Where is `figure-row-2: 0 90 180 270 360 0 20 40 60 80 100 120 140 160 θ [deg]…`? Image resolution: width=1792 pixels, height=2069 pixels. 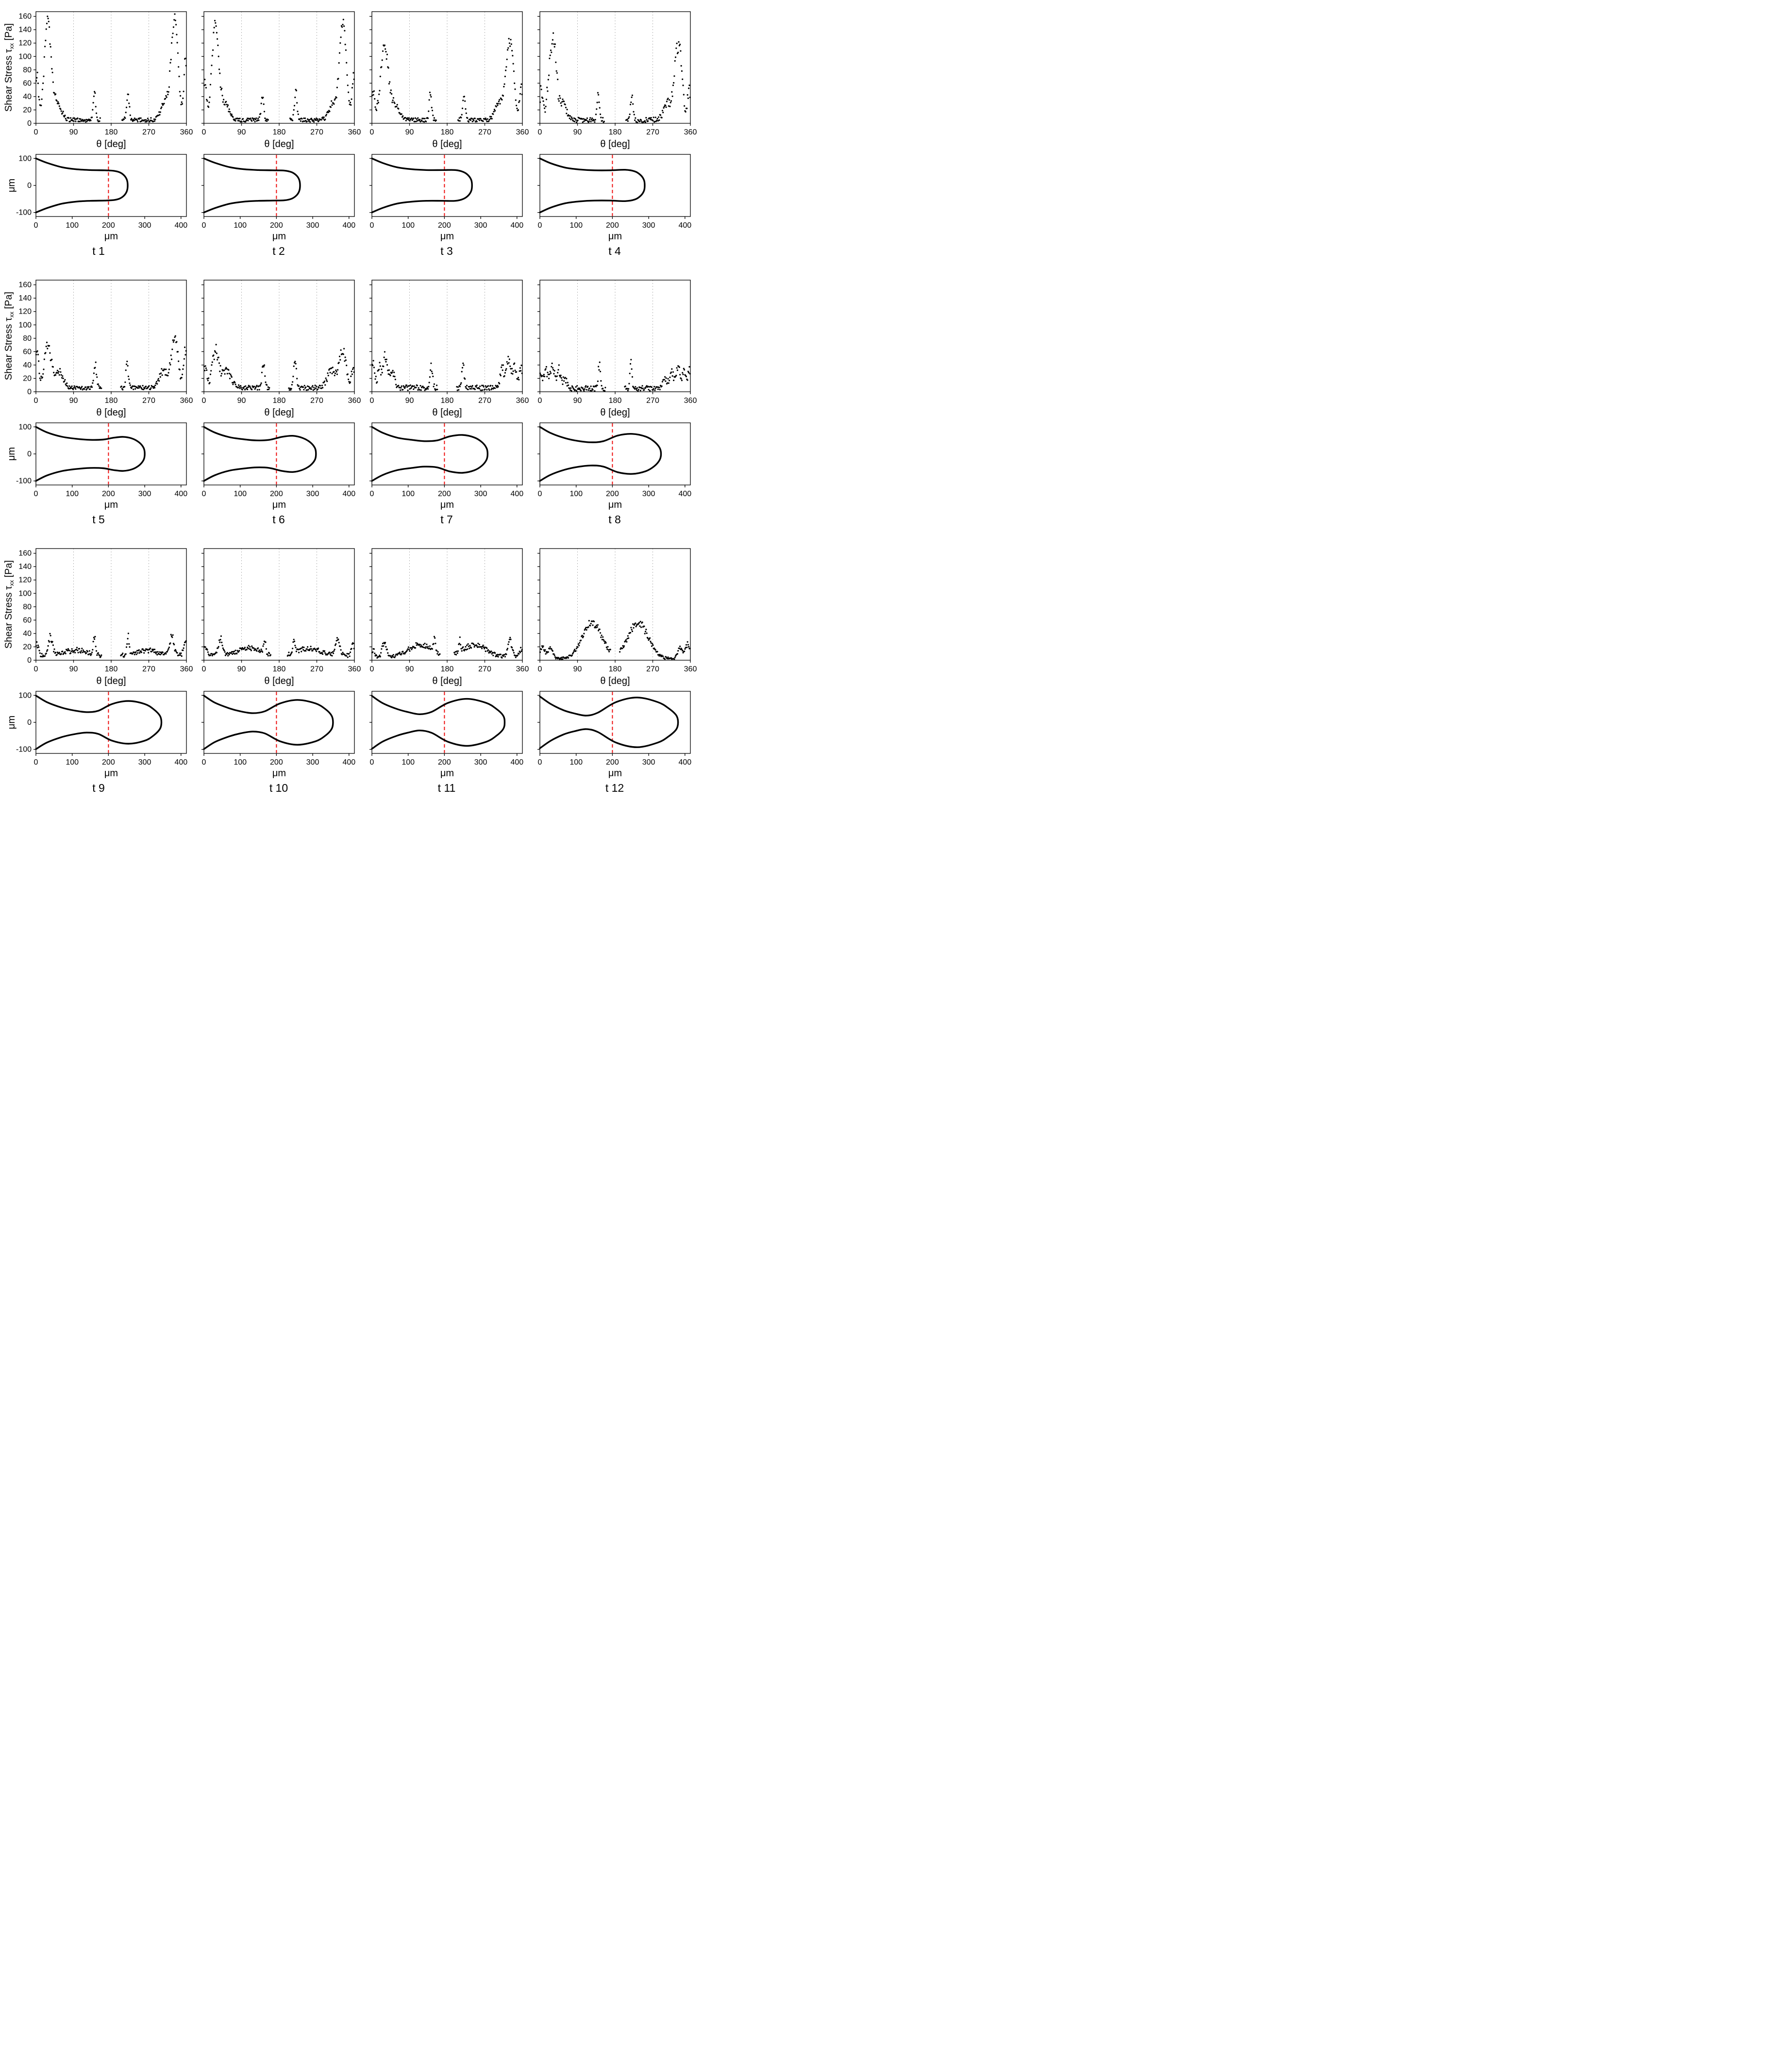
figure-row-2: 0 90 180 270 360 0 20 40 60 80 100 120 140 160 θ [deg]… is located at coordinates (359, 401).